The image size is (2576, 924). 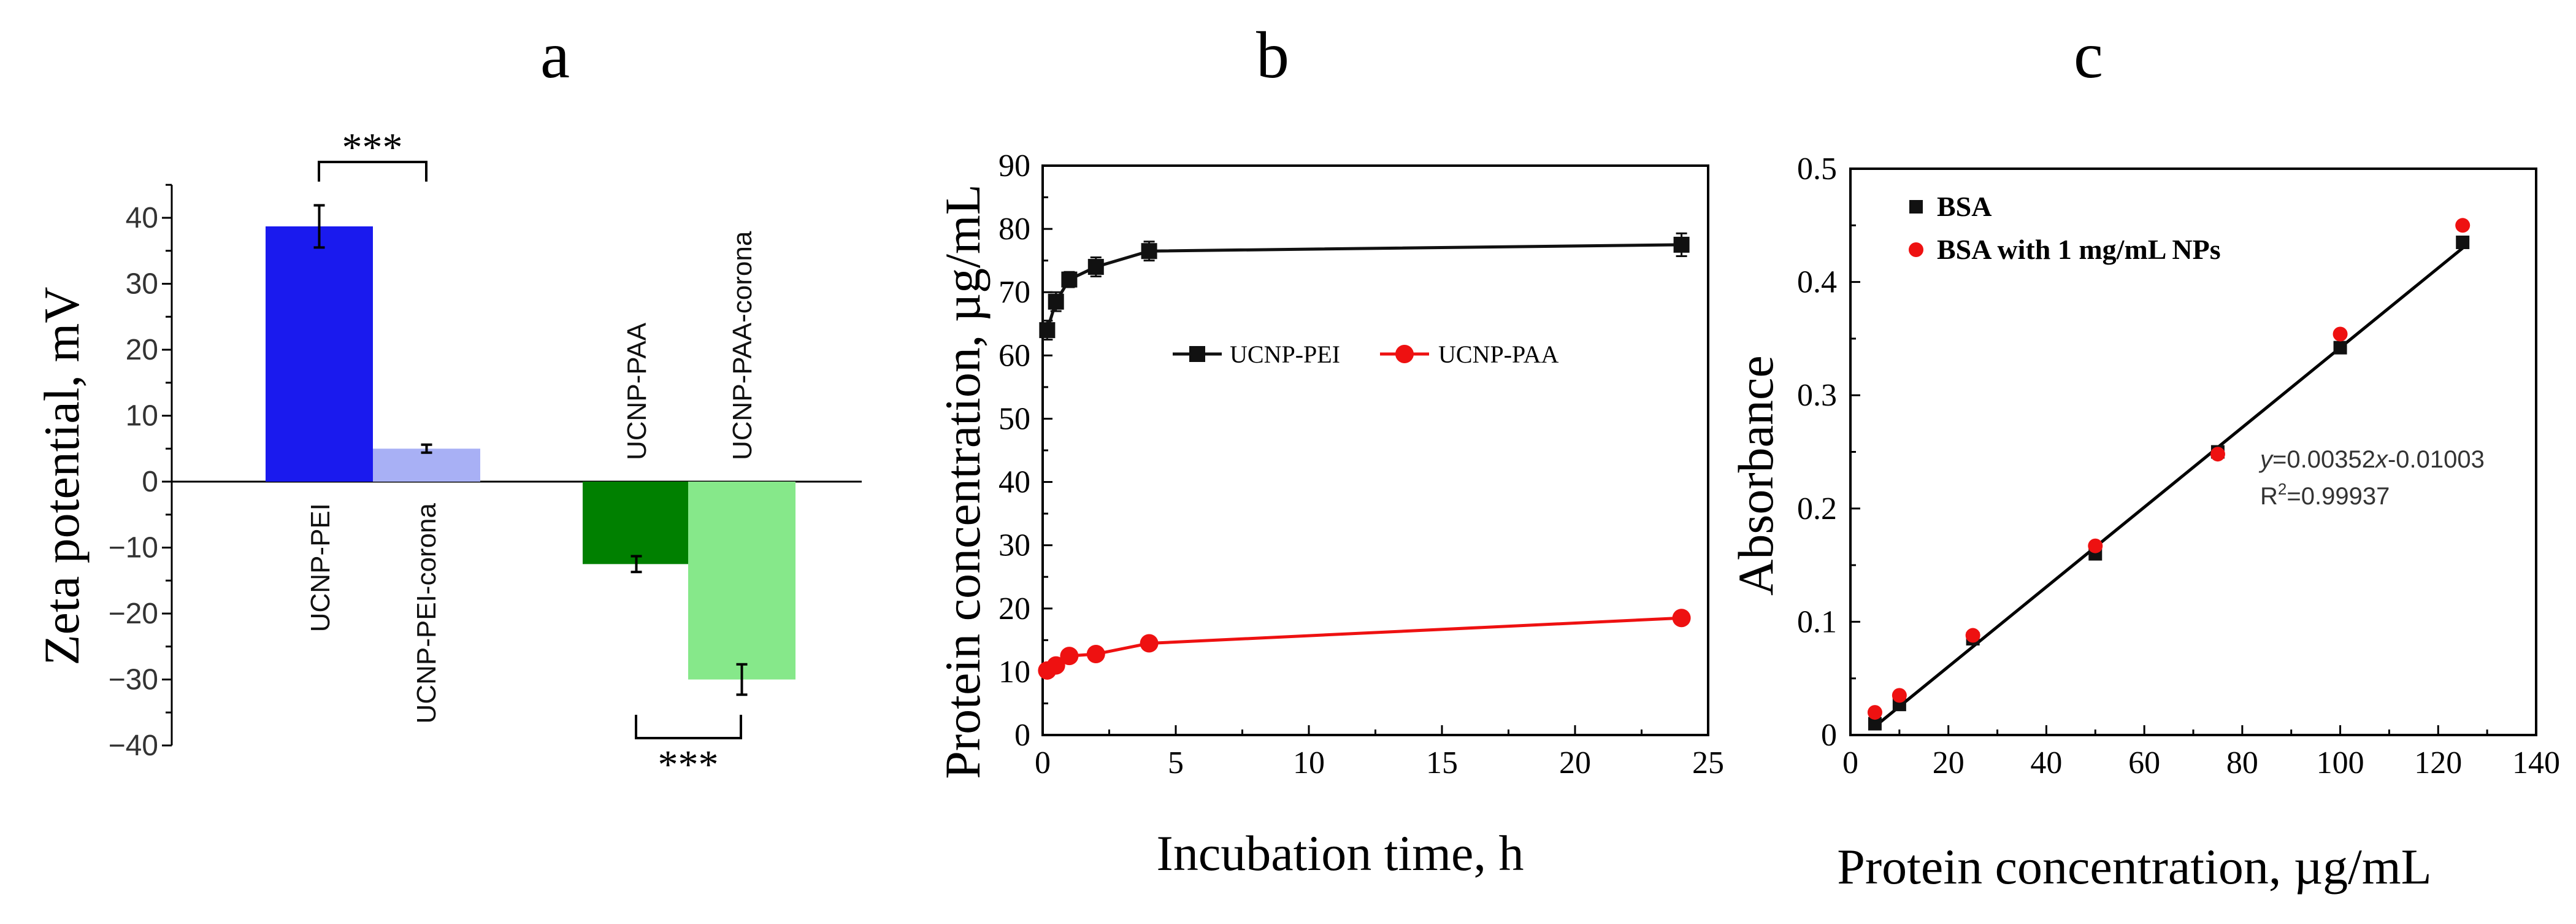 I want to click on panel-b-xlabel: Incubation time, h, so click(x=1340, y=853).